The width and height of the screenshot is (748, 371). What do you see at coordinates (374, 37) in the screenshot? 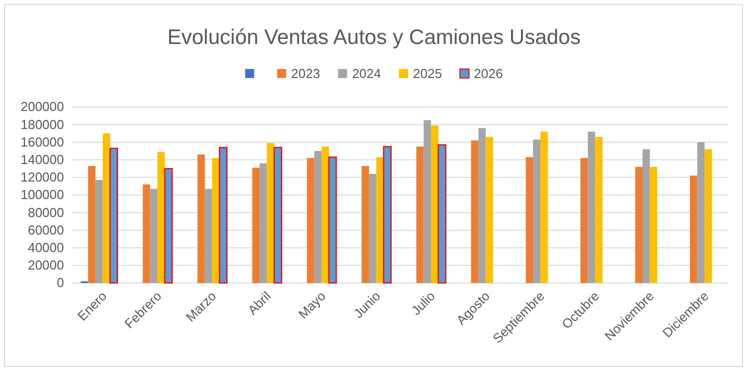
I see `chart-title: Evolución Ventas Autos y Camiones Usados` at bounding box center [374, 37].